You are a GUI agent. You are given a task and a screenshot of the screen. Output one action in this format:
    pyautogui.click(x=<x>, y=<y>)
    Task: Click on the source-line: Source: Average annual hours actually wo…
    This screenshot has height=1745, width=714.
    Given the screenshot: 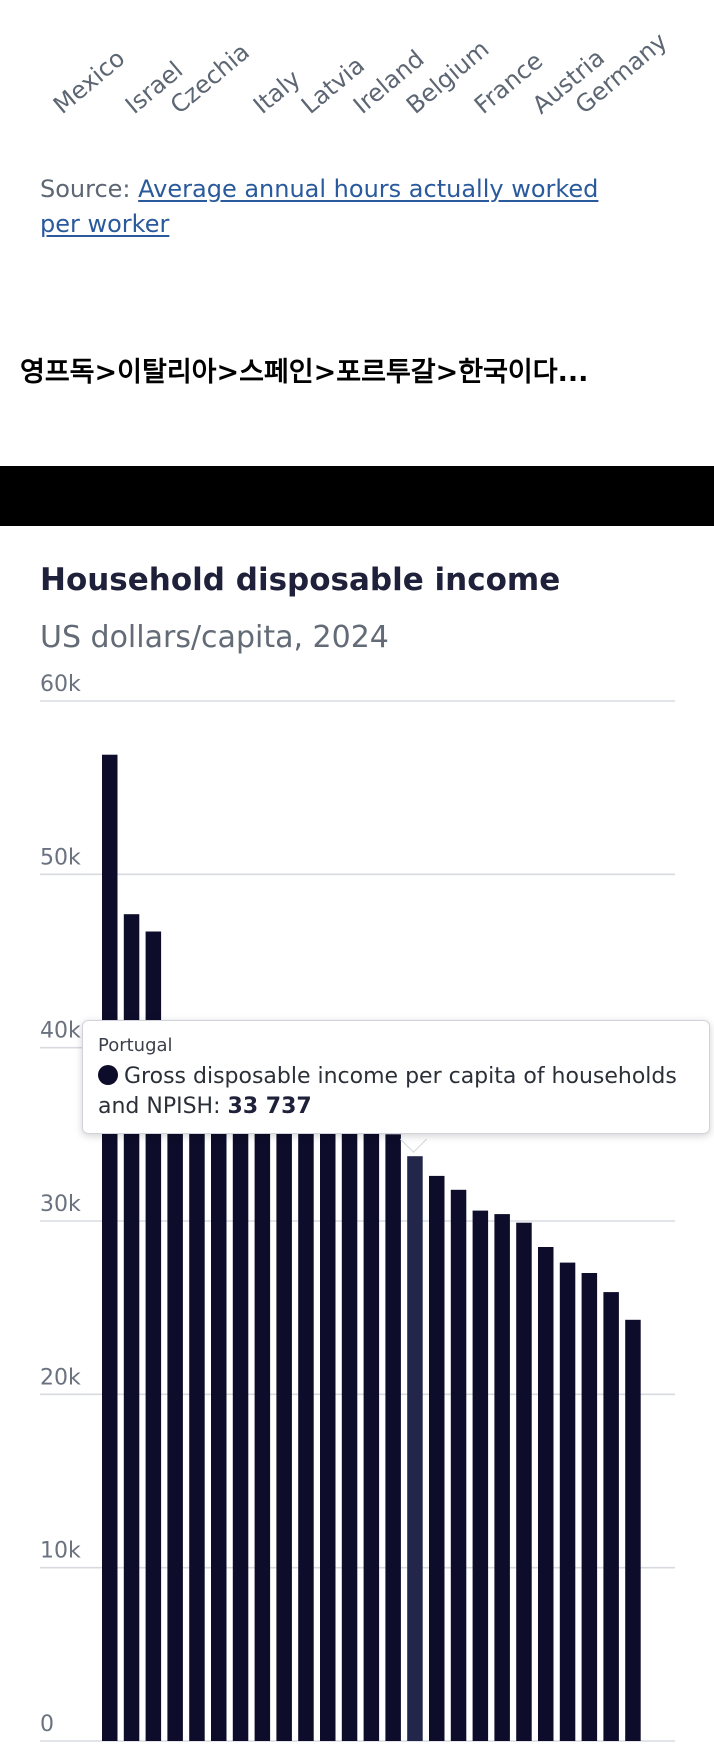 What is the action you would take?
    pyautogui.click(x=340, y=207)
    